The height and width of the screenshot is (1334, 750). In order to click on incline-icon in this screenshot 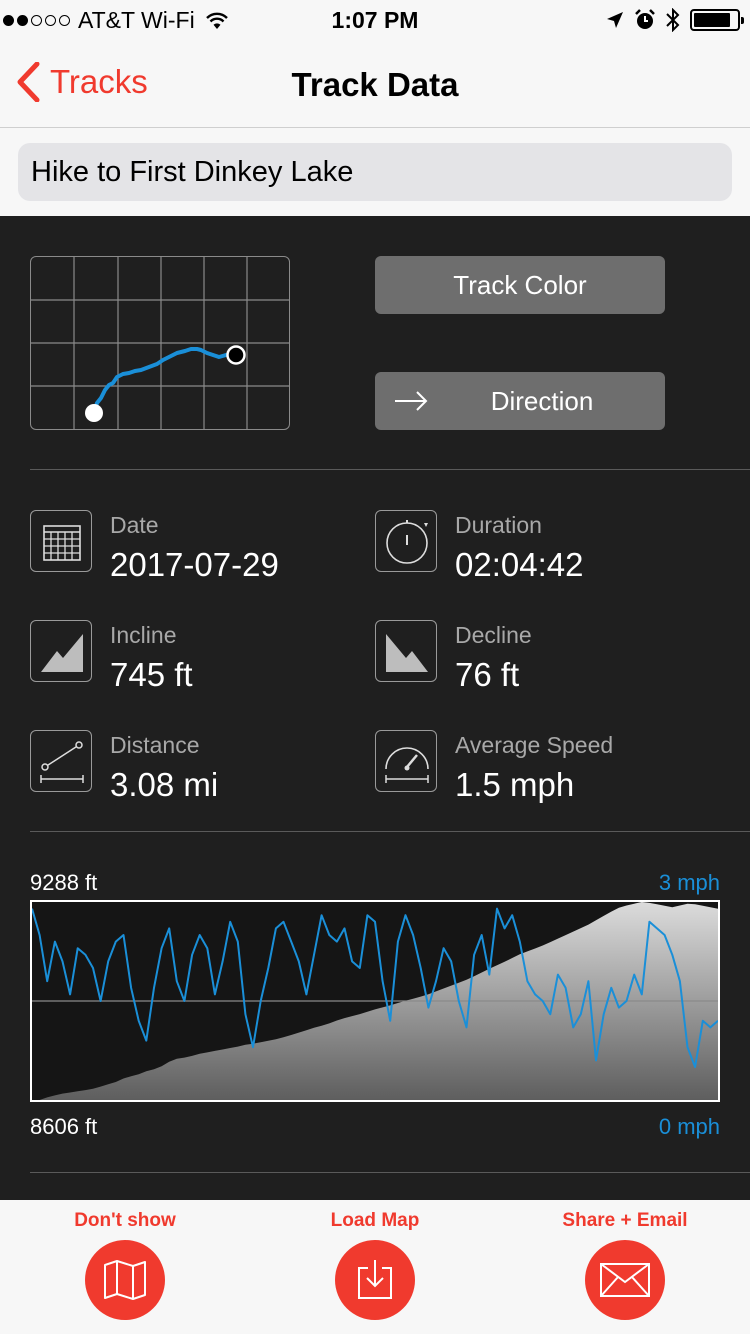, I will do `click(61, 651)`.